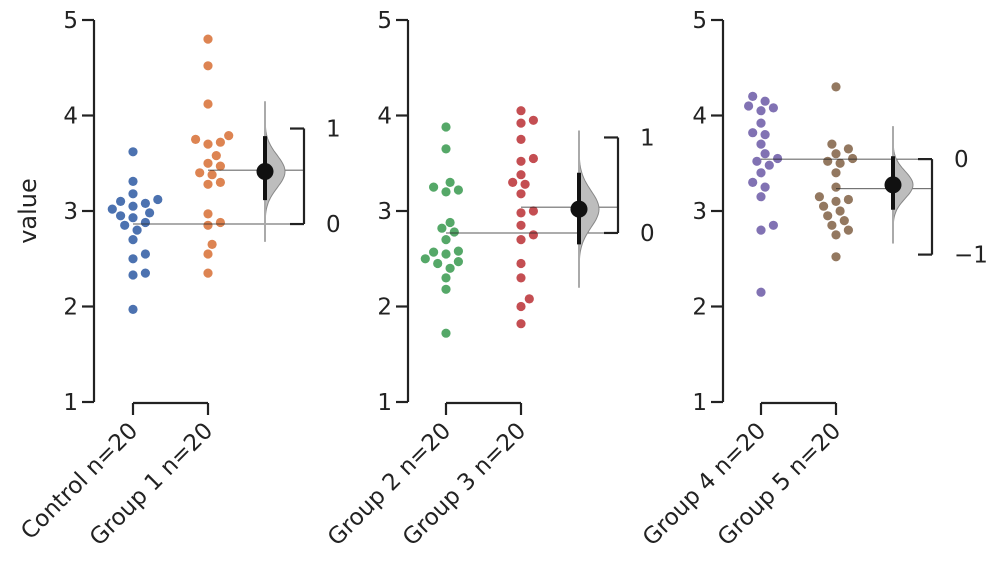  I want to click on diff-tick-label: −1, so click(971, 256).